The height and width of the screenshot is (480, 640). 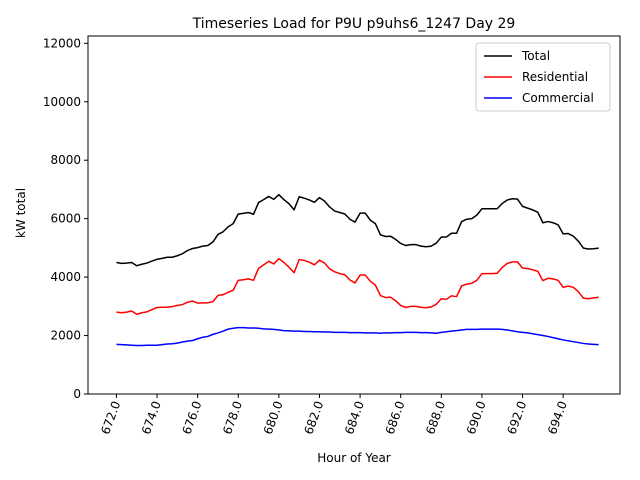 I want to click on series-line-total, so click(x=357, y=230).